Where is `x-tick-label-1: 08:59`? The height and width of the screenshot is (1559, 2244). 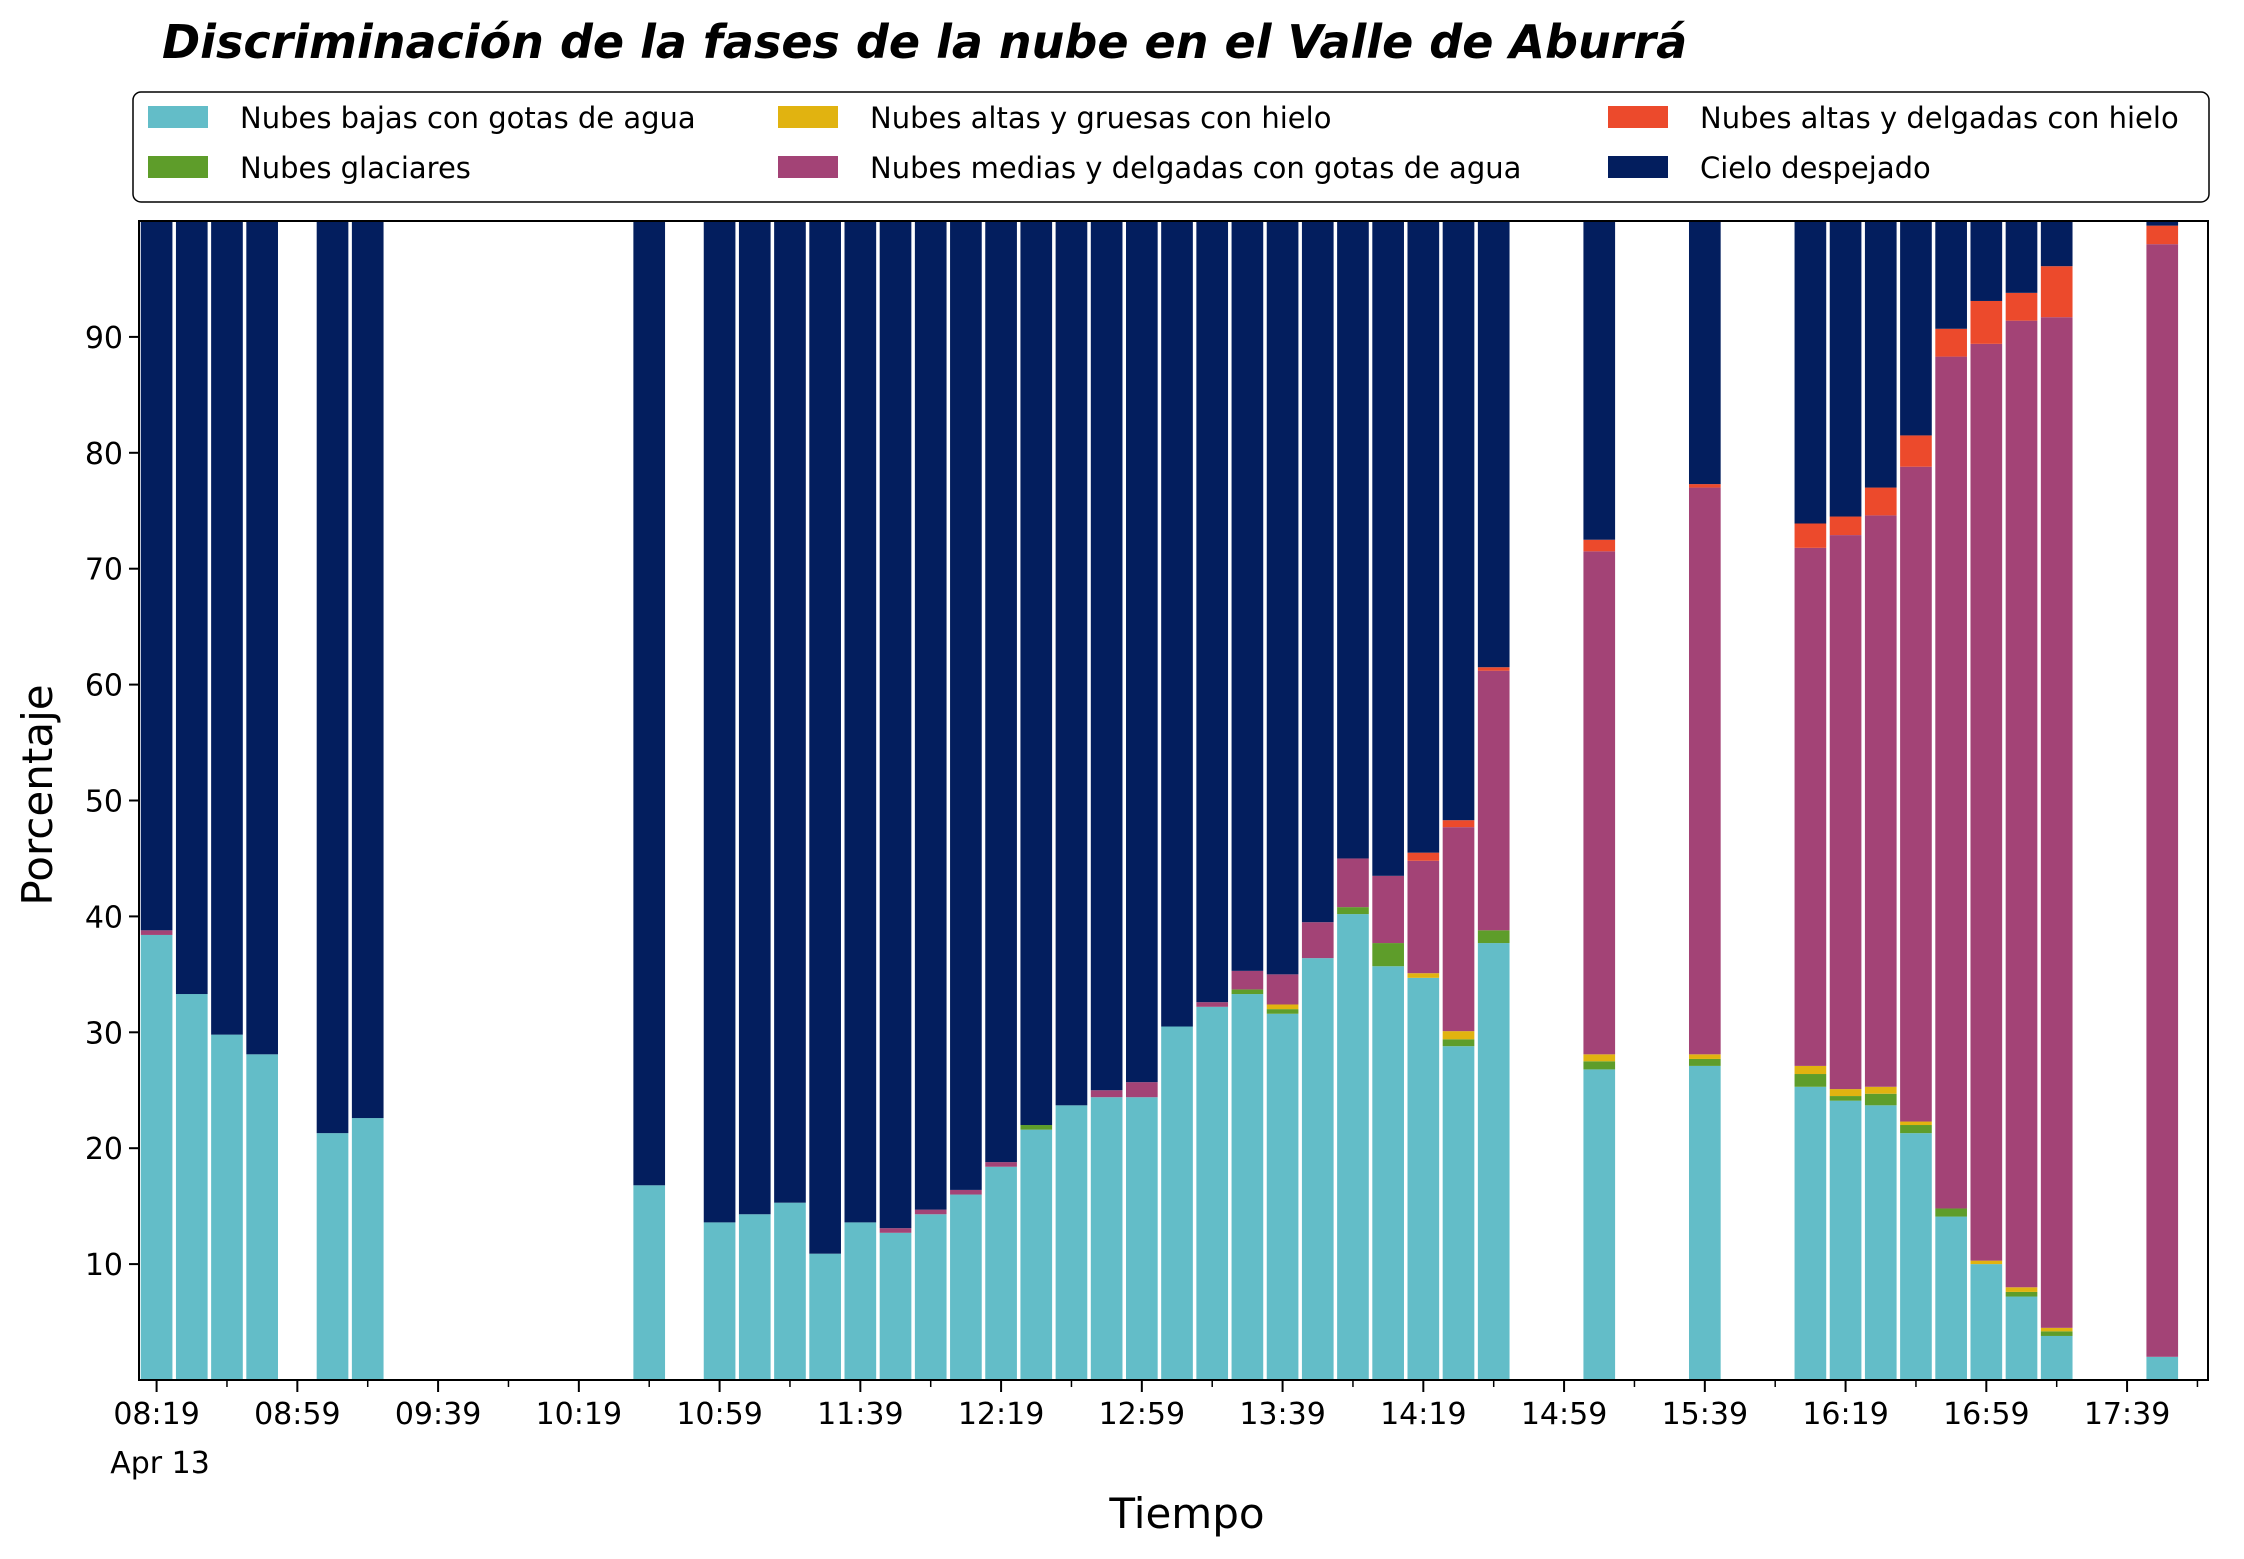
x-tick-label-1: 08:59 is located at coordinates (297, 1414).